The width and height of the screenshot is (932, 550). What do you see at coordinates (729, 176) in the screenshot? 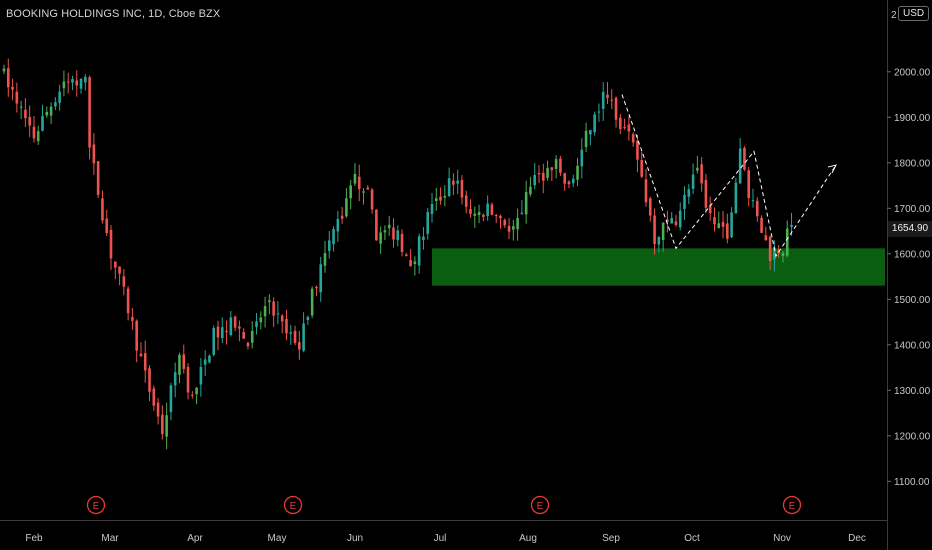
I see `projection-path` at bounding box center [729, 176].